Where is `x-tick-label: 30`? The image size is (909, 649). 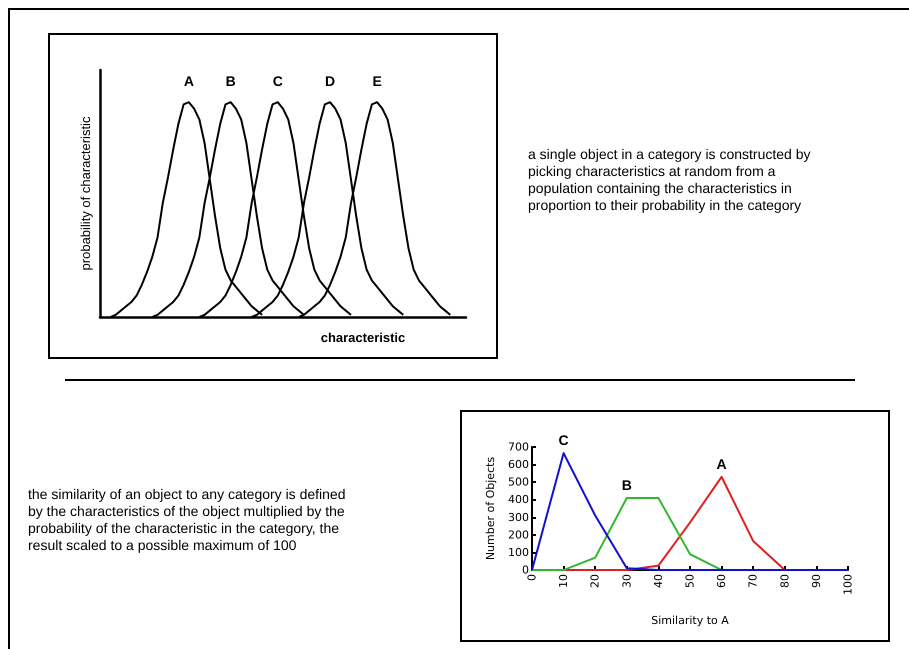 x-tick-label: 30 is located at coordinates (627, 581).